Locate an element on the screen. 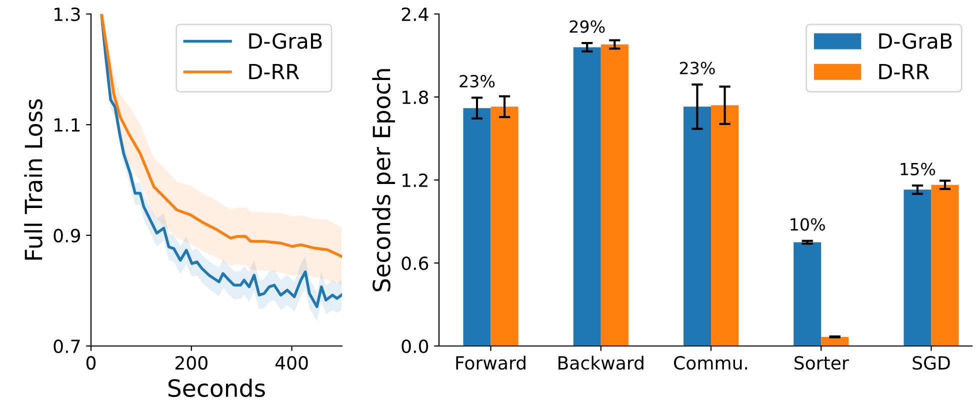 This screenshot has width=976, height=410. x-tick-label: Forward is located at coordinates (491, 363).